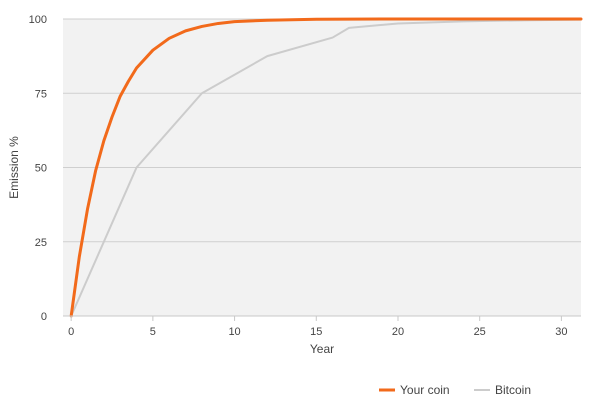 The height and width of the screenshot is (418, 602). What do you see at coordinates (561, 332) in the screenshot?
I see `x-tick-label: 30` at bounding box center [561, 332].